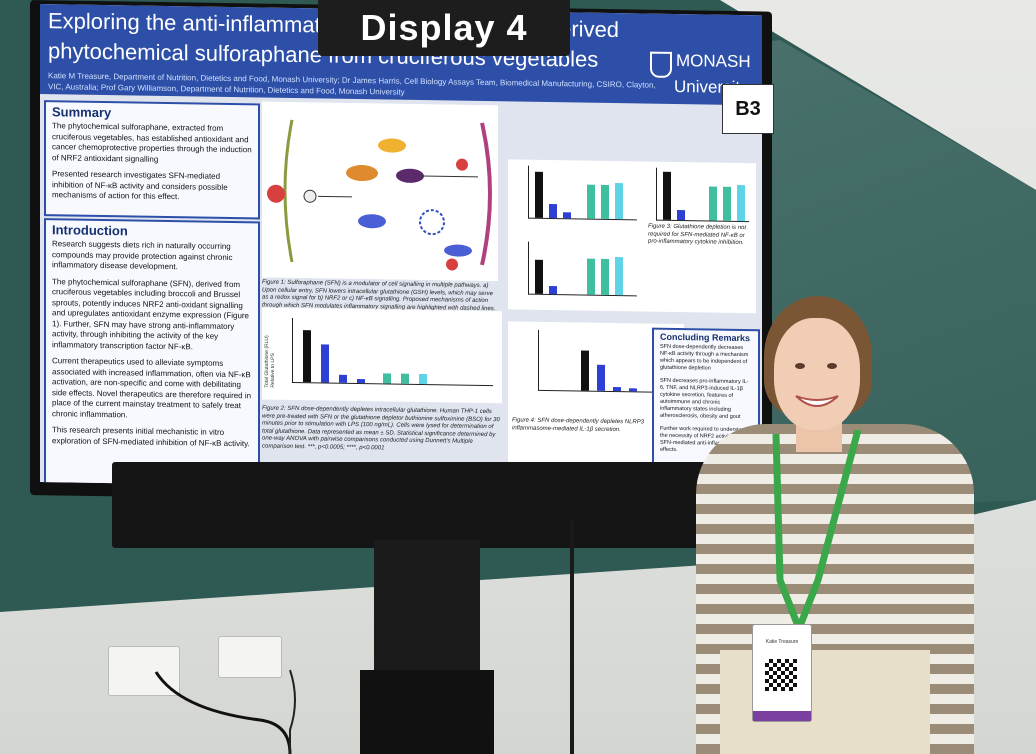  What do you see at coordinates (90, 230) in the screenshot?
I see `introduction-heading: Introduction` at bounding box center [90, 230].